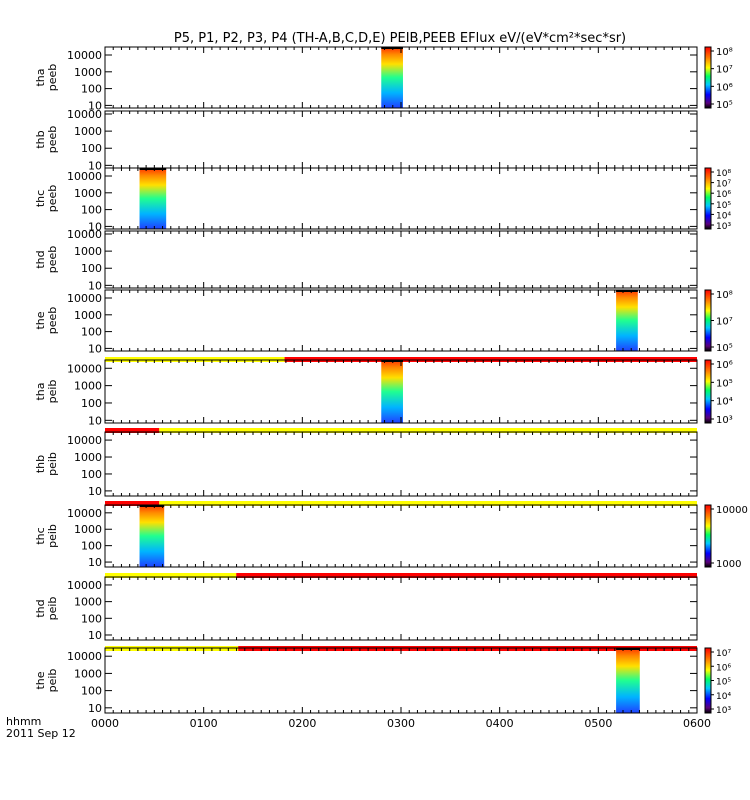 The height and width of the screenshot is (800, 750). What do you see at coordinates (40, 391) in the screenshot?
I see `panel-ylabel: tha` at bounding box center [40, 391].